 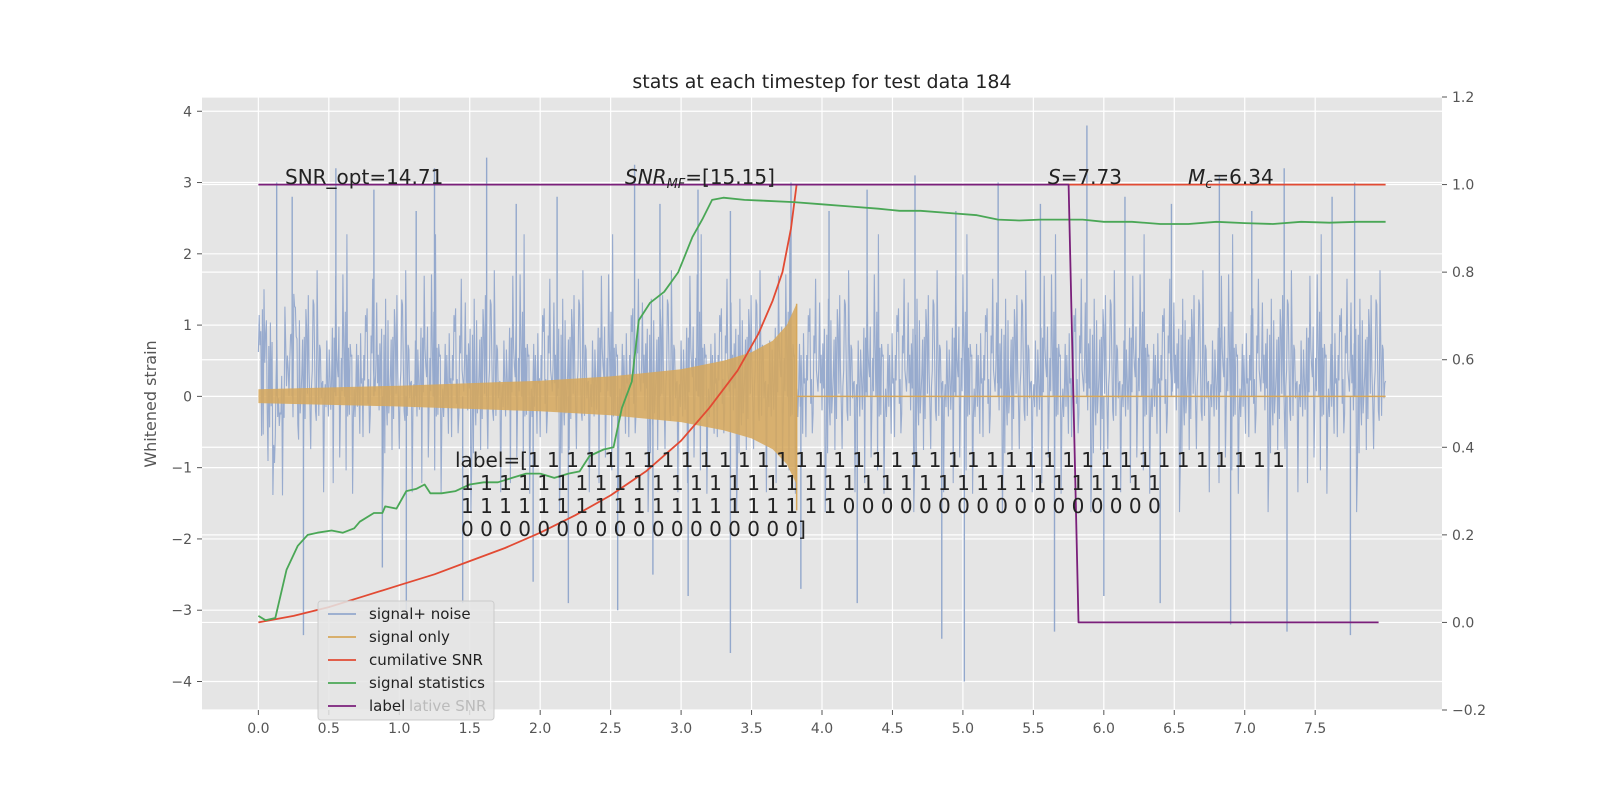 What do you see at coordinates (420, 614) in the screenshot?
I see `legend-label-noise: signal+ noise` at bounding box center [420, 614].